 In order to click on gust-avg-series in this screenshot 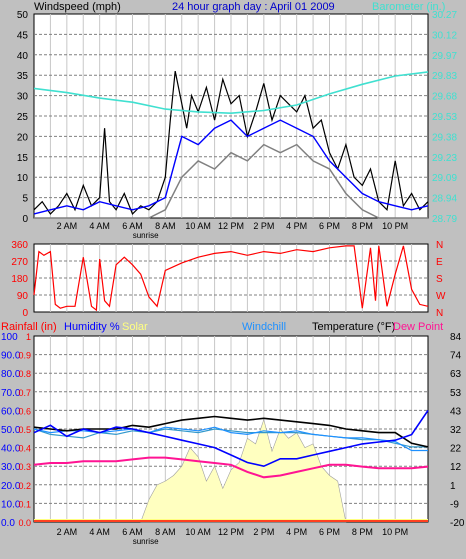, I will do `click(231, 167)`.